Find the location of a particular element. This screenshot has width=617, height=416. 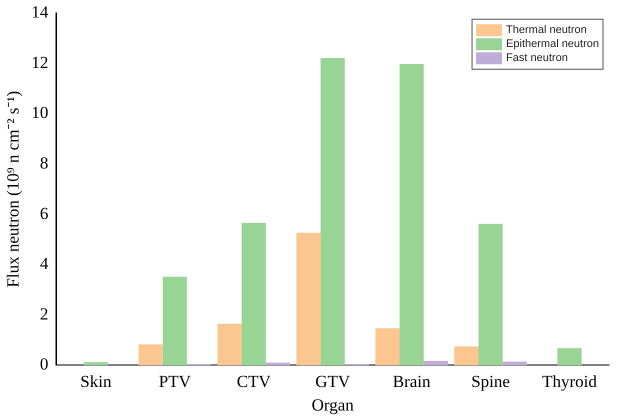

x-tick-label: Skin is located at coordinates (96, 381).